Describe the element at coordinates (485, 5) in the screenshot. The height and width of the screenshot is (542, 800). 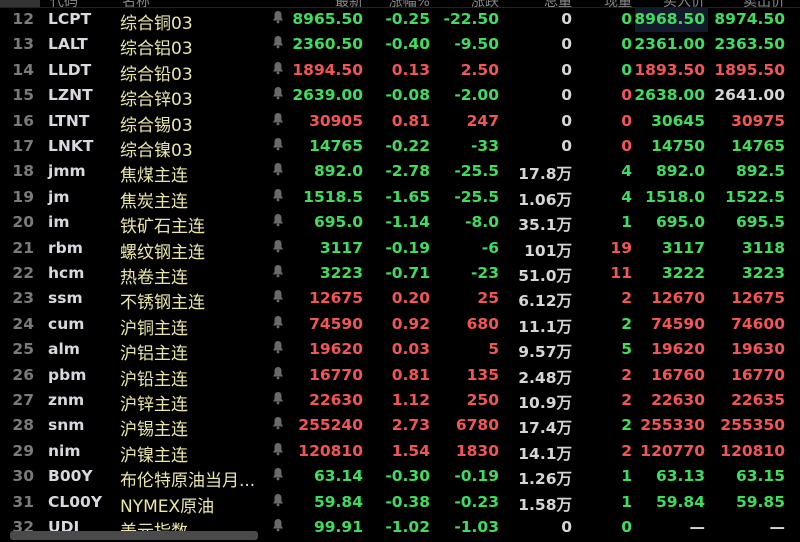
I see `header-change: 涨跌` at that location.